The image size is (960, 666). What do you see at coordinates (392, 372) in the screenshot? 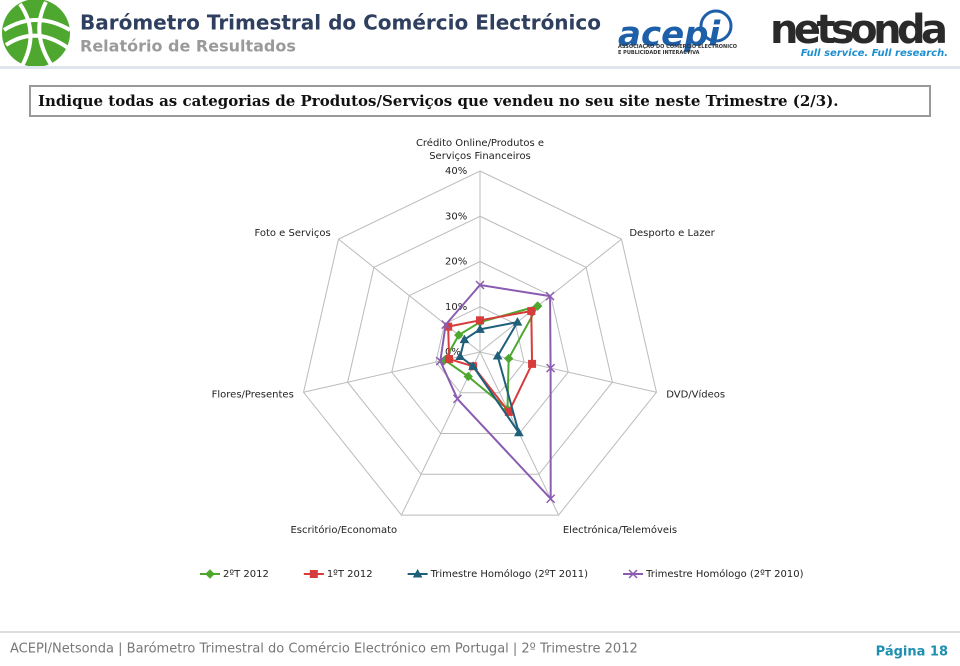
I see `spoke` at bounding box center [392, 372].